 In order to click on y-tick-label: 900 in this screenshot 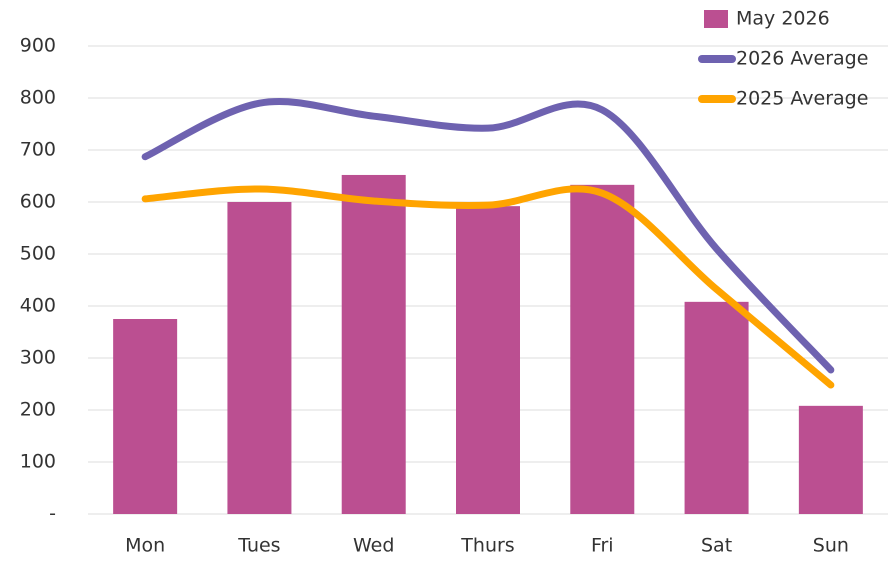, I will do `click(38, 46)`.